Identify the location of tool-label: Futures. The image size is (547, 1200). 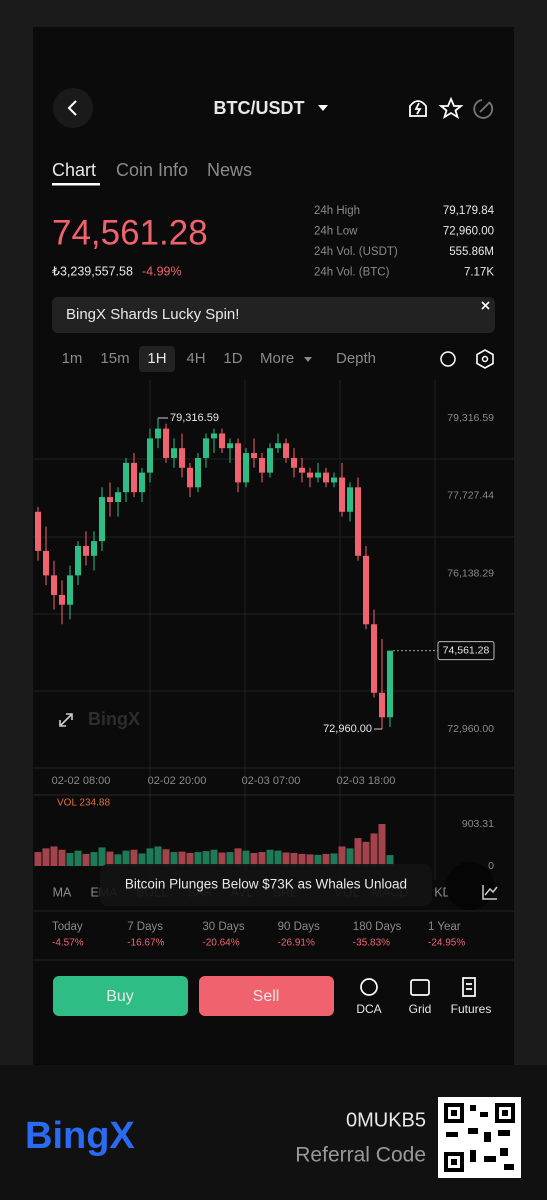
(471, 1009).